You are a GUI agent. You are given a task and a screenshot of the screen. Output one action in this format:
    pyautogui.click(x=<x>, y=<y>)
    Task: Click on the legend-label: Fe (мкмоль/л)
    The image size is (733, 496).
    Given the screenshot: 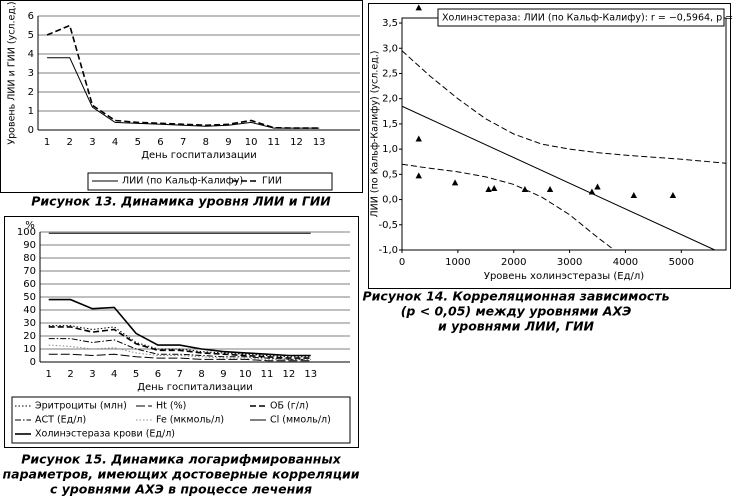 What is the action you would take?
    pyautogui.click(x=190, y=420)
    